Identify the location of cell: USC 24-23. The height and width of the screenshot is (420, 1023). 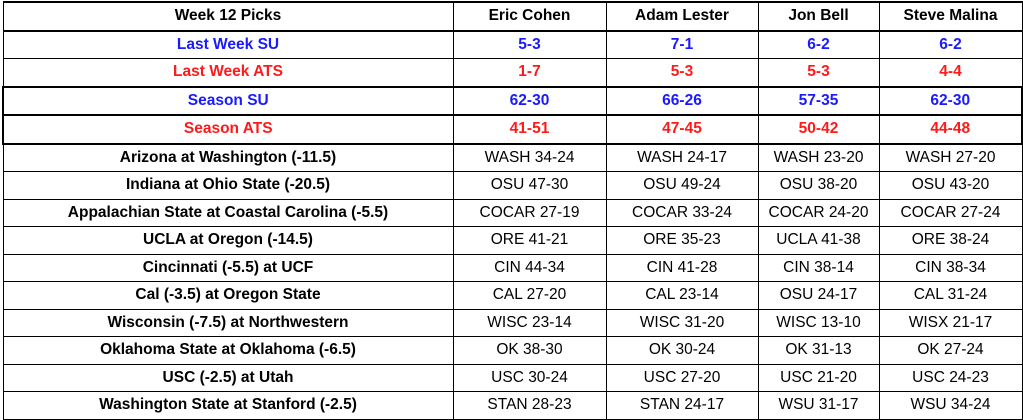
(950, 377).